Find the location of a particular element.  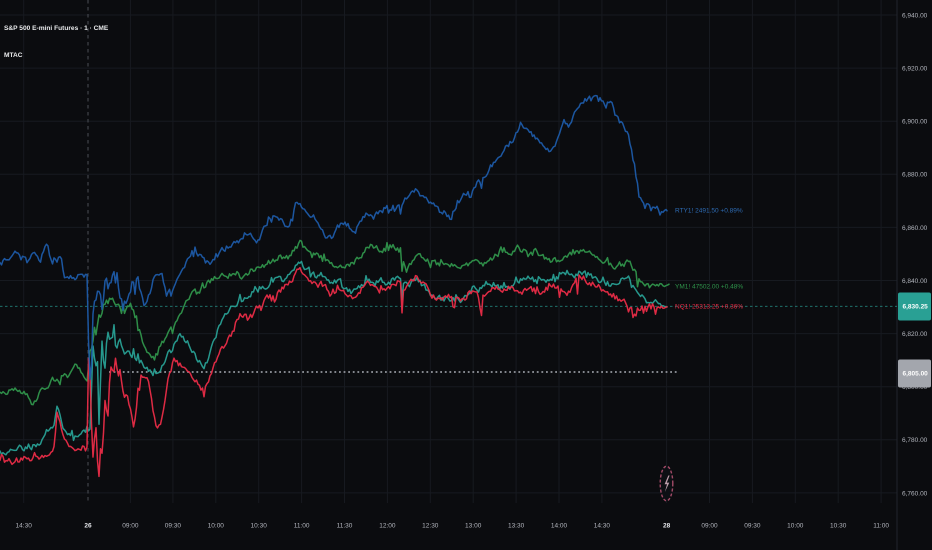

svg-text:S&P 500 E-mini Futures · 1 · C: S&P 500 E-mini Futures · 1 · CME is located at coordinates (56, 28).